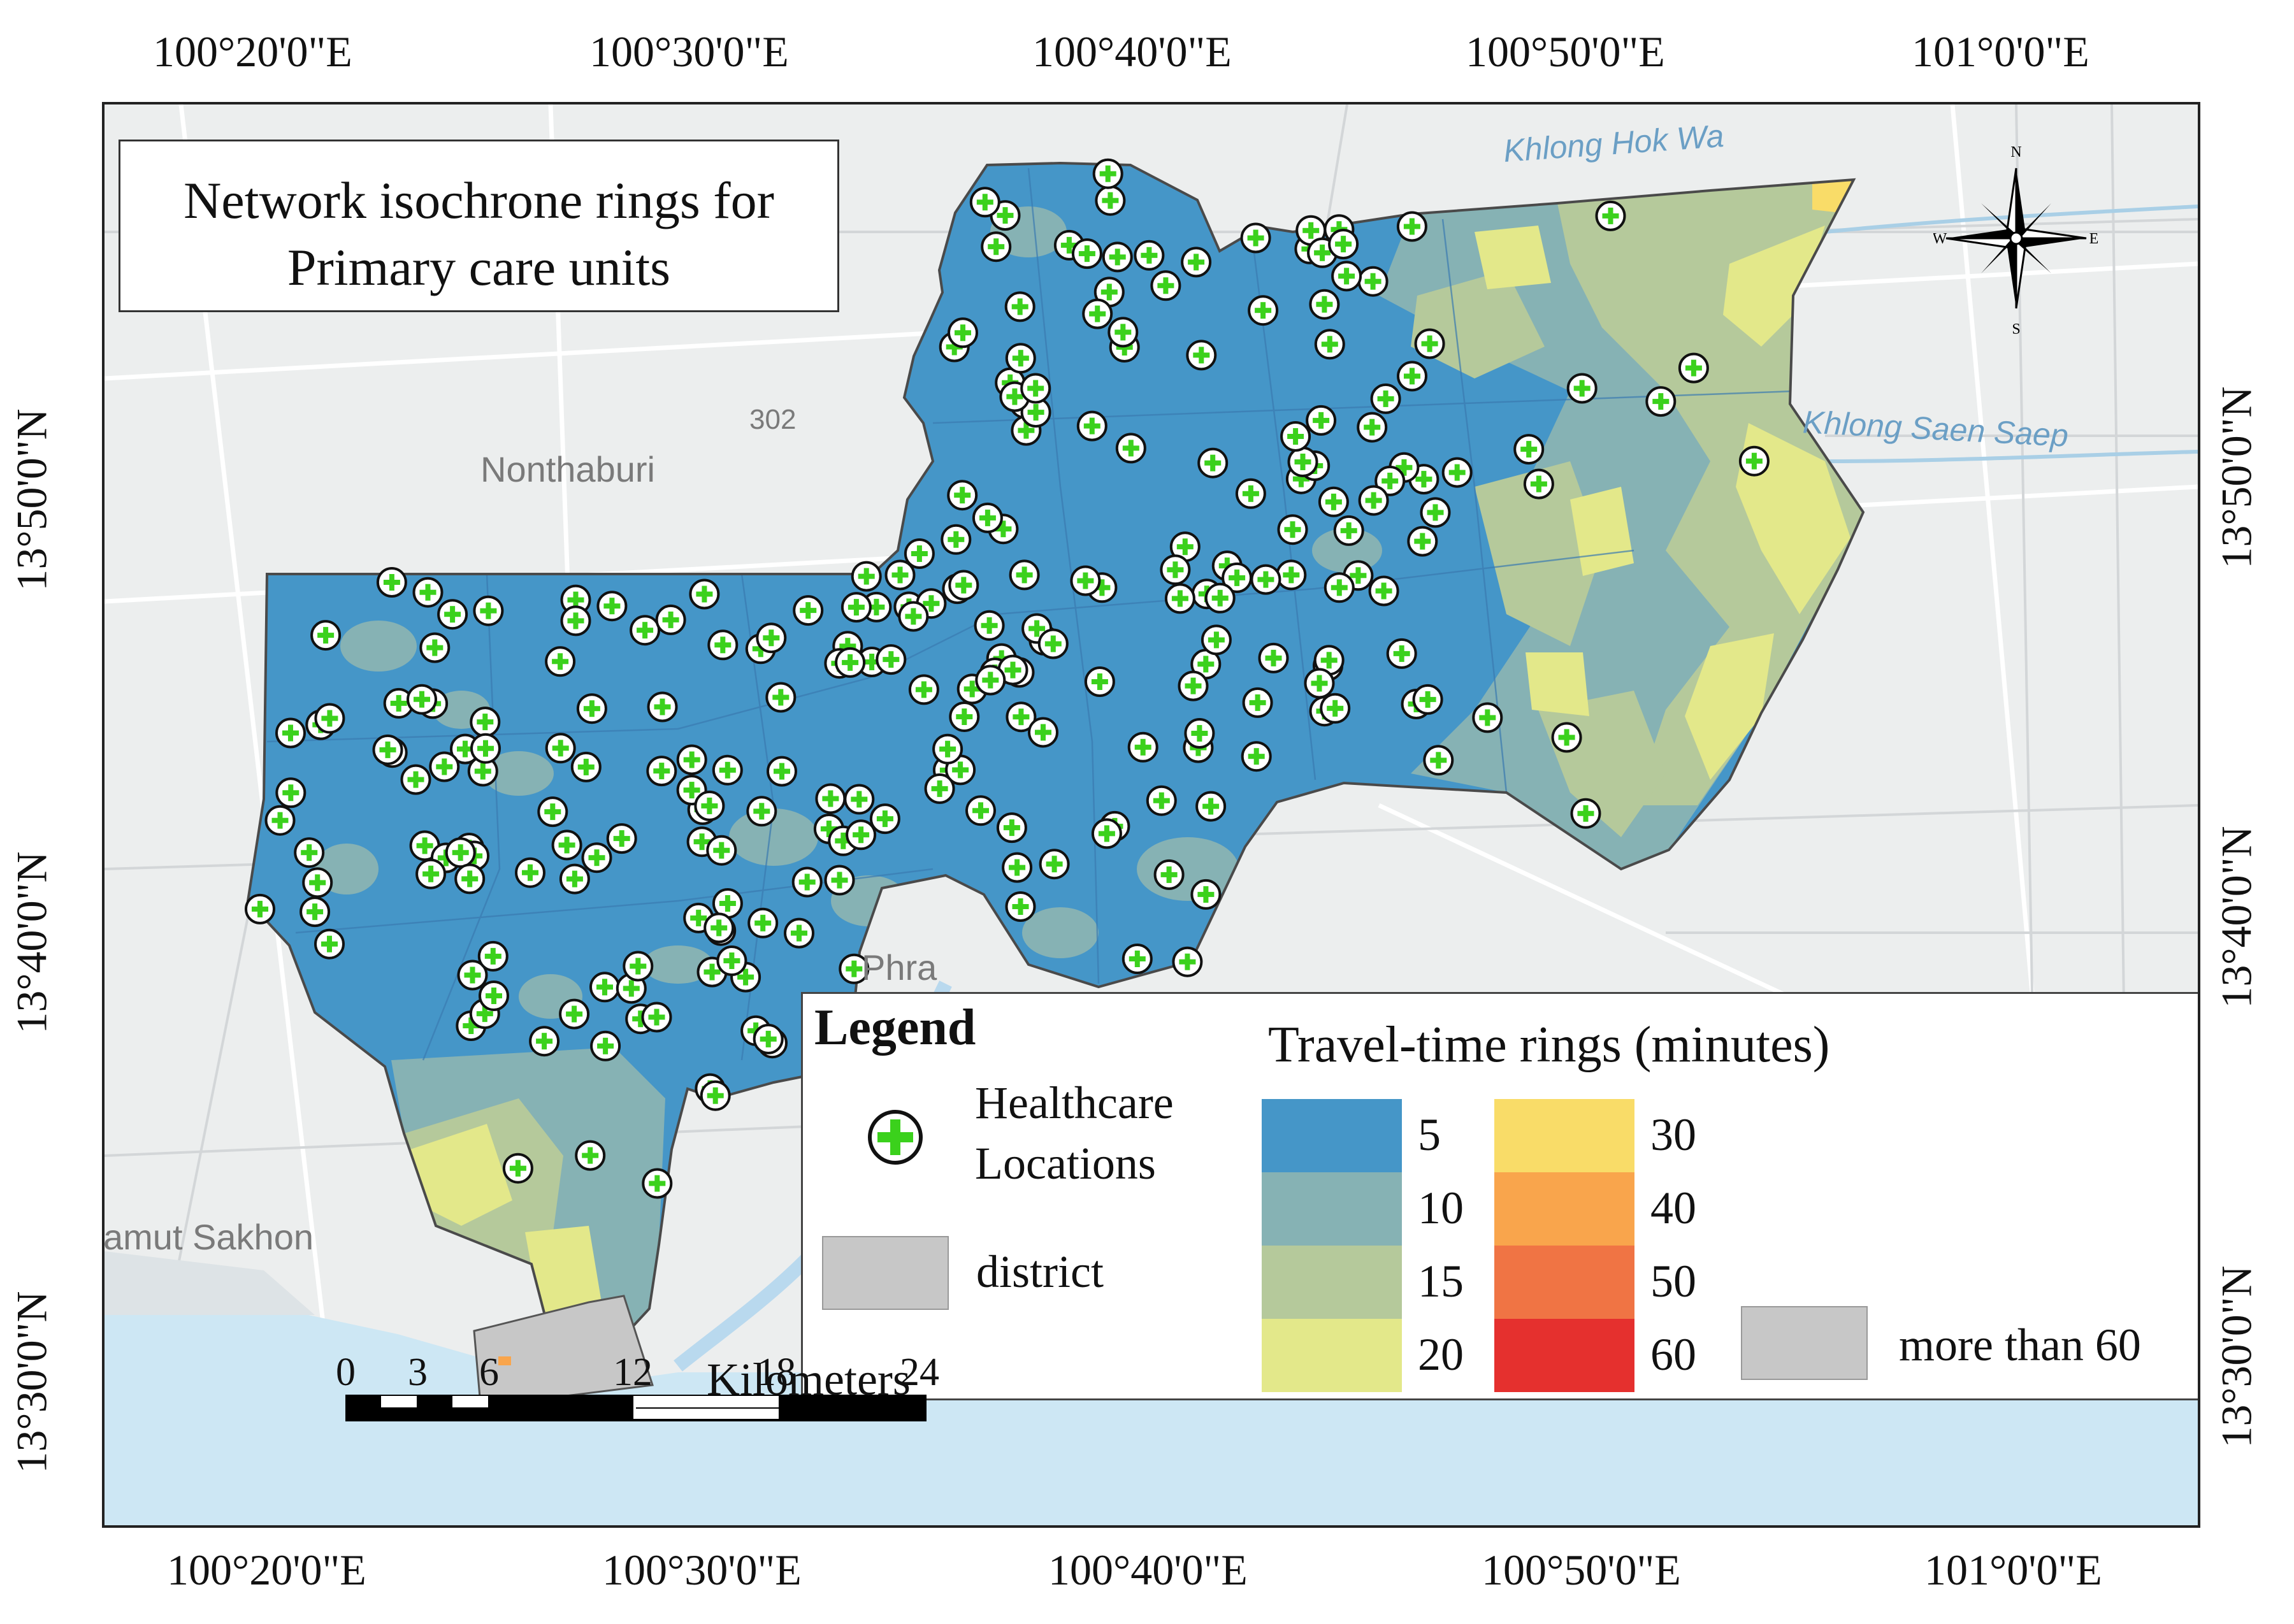 Image resolution: width=2294 pixels, height=1624 pixels. Describe the element at coordinates (2236, 1356) in the screenshot. I see `lat-tick-right-3: 13°30'0"N` at that location.